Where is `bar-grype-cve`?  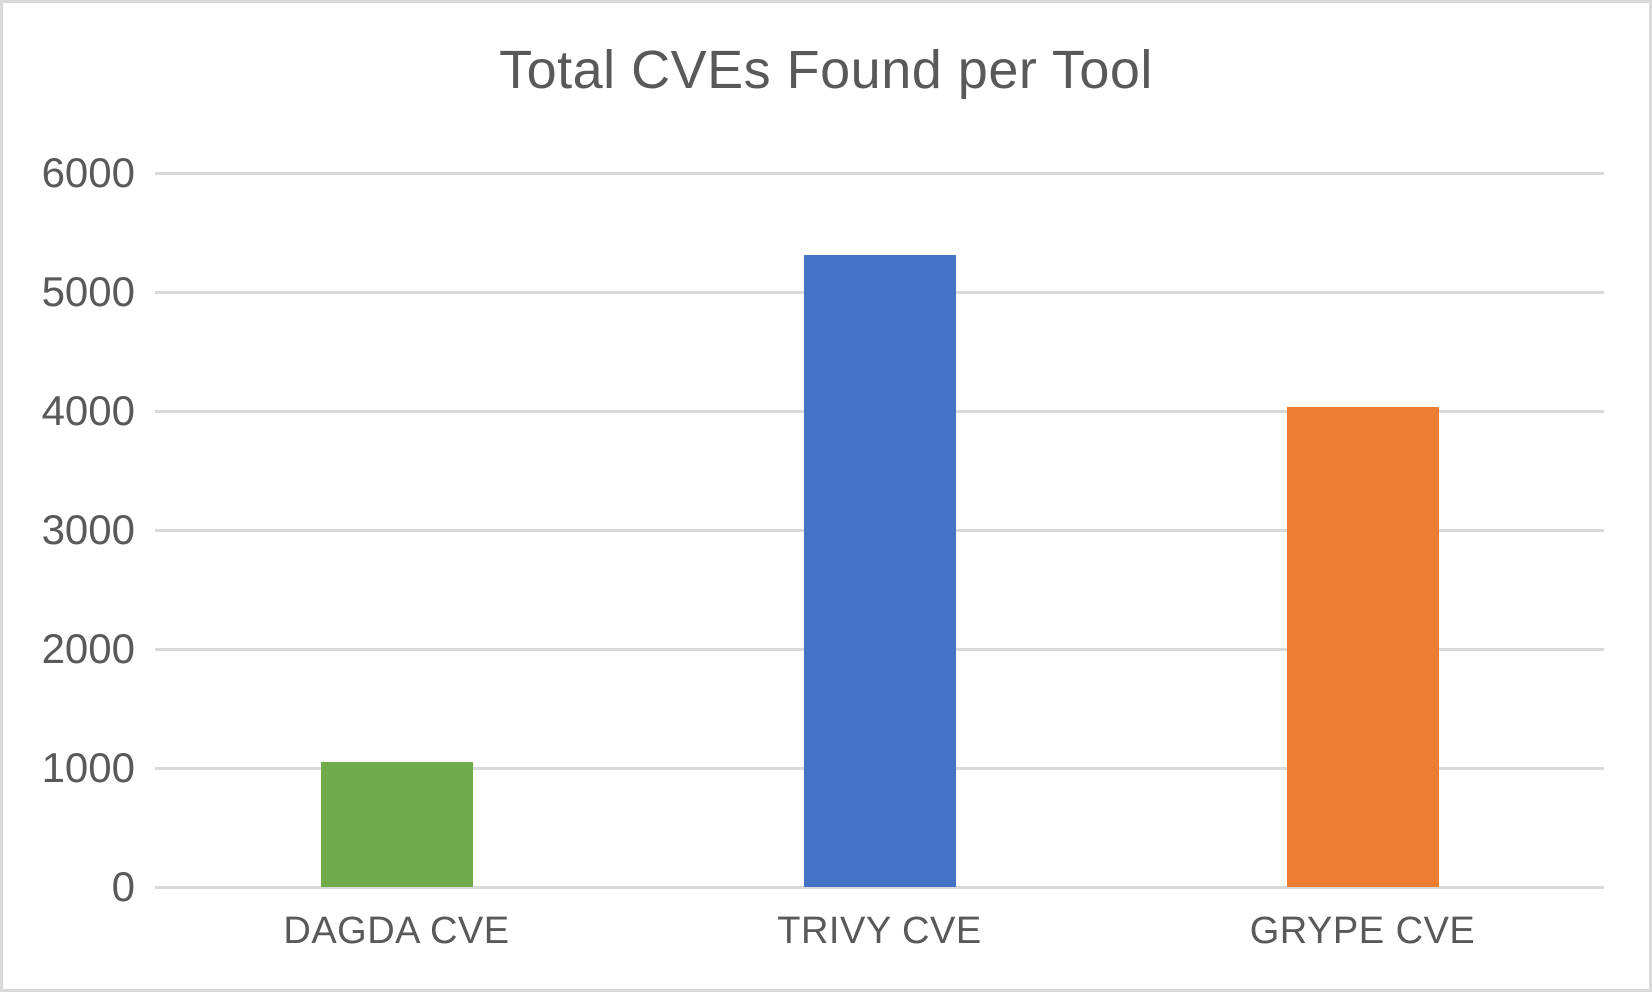
bar-grype-cve is located at coordinates (1362, 647).